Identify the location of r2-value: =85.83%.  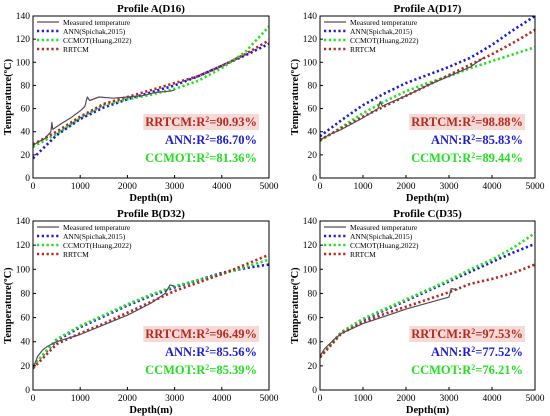
(499, 140).